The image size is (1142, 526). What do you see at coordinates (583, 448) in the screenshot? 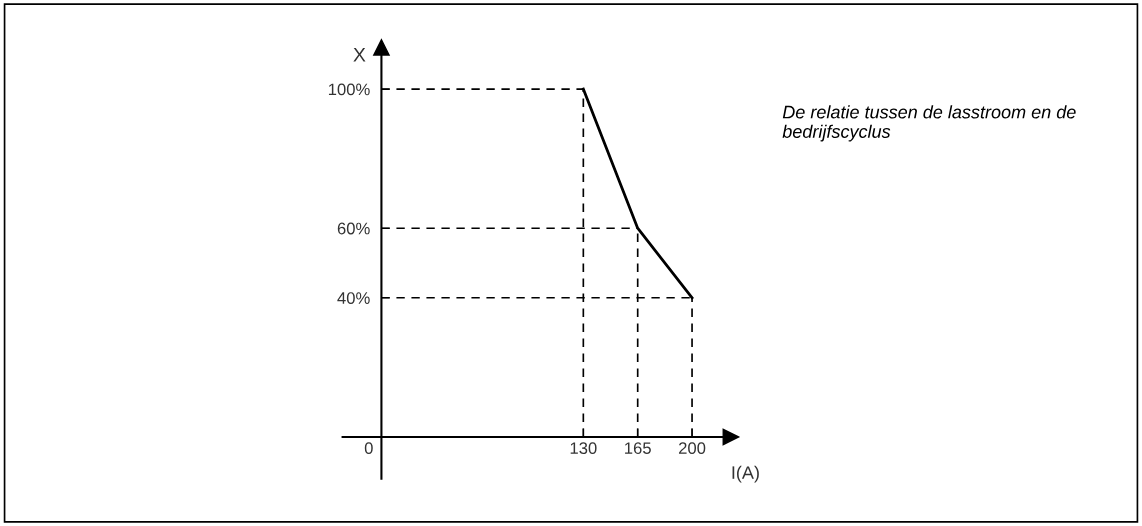
I see `x-tick-label: 130` at bounding box center [583, 448].